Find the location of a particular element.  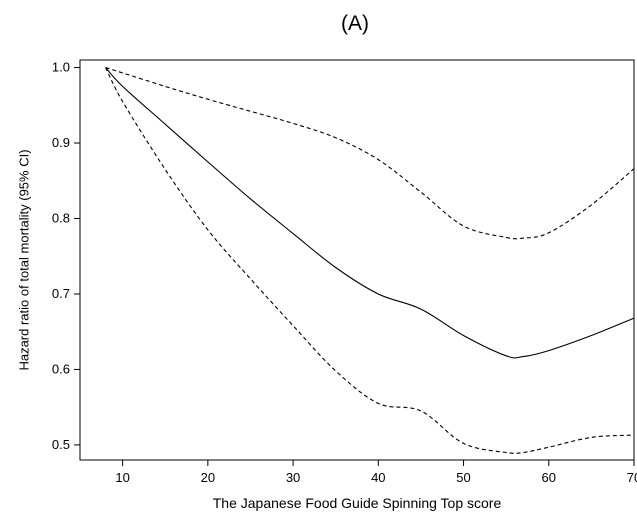

x-tick-label-70: 70 is located at coordinates (632, 477).